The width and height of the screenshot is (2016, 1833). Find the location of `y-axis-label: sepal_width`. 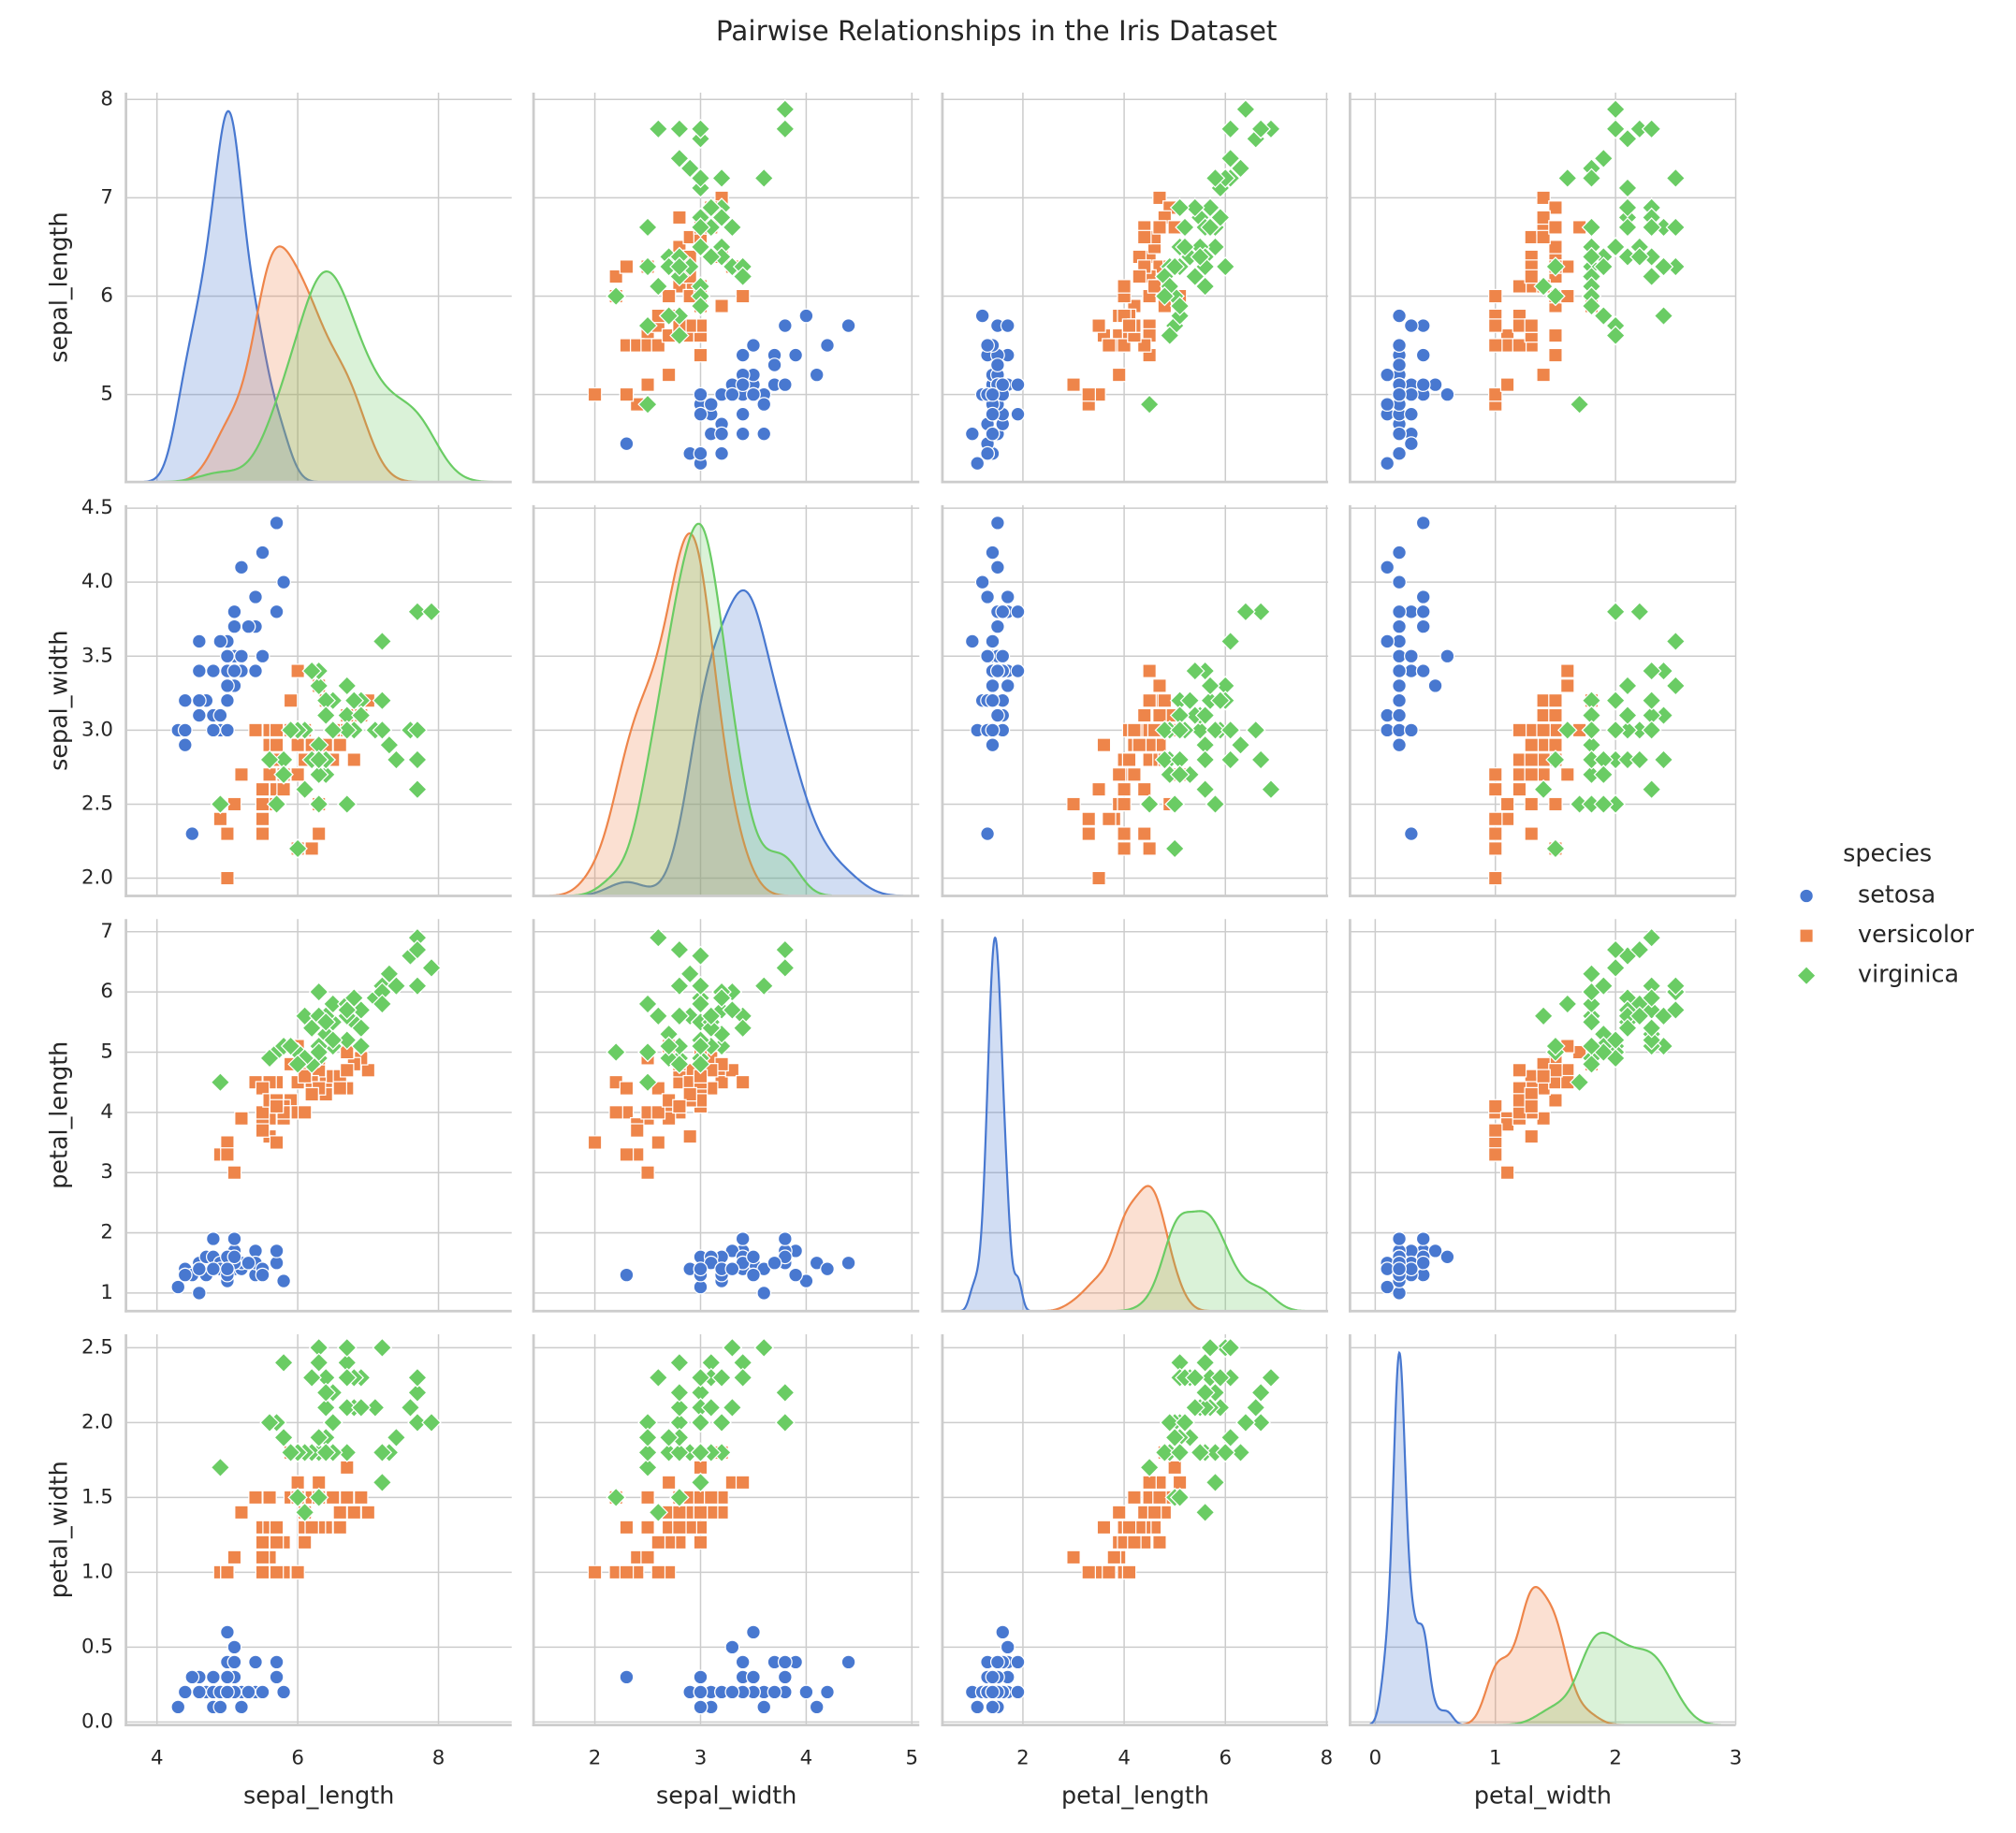

y-axis-label: sepal_width is located at coordinates (59, 701).